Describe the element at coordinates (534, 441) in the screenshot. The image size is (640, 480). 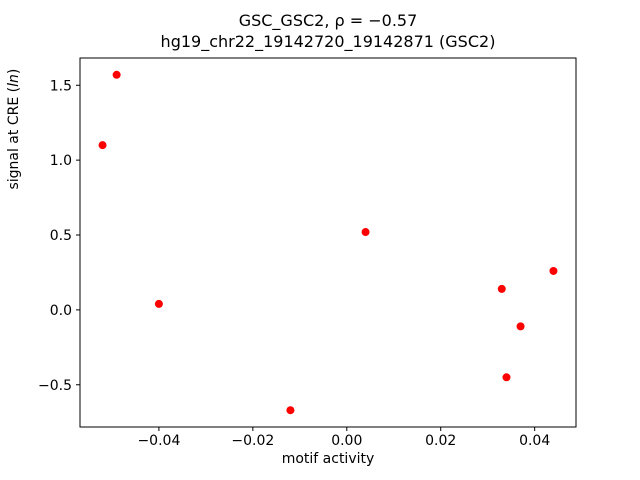
I see `x-tick-label: 0.04` at that location.